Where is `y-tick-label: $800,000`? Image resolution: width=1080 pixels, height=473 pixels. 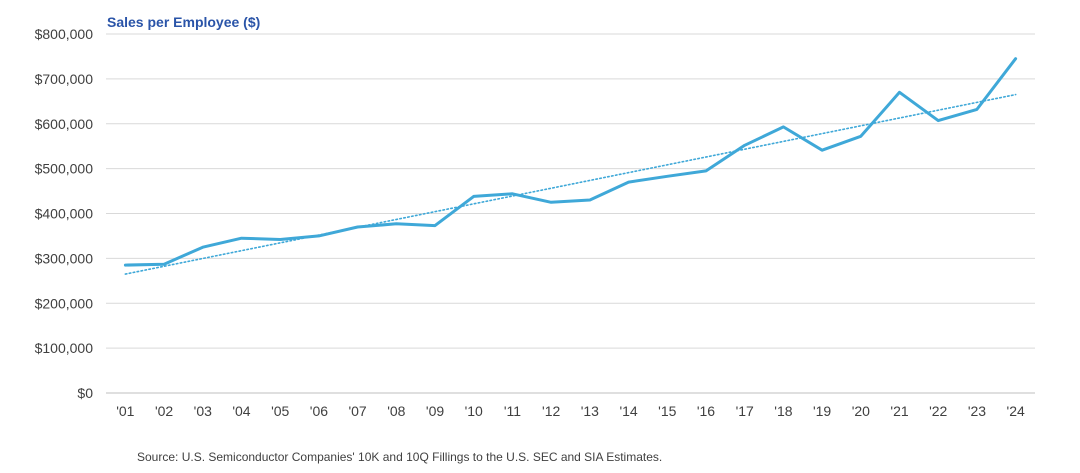 y-tick-label: $800,000 is located at coordinates (64, 34).